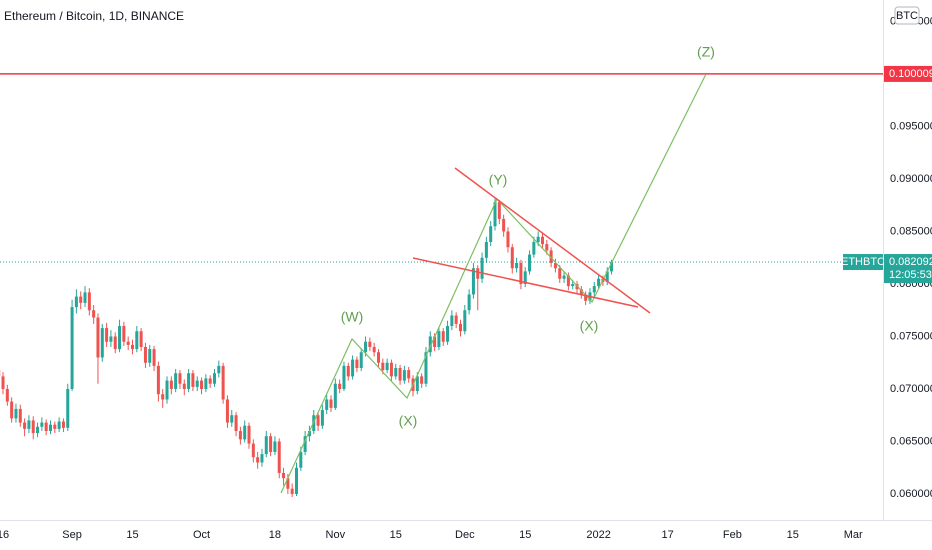  What do you see at coordinates (201, 535) in the screenshot?
I see `x-tick-label: Oct` at bounding box center [201, 535].